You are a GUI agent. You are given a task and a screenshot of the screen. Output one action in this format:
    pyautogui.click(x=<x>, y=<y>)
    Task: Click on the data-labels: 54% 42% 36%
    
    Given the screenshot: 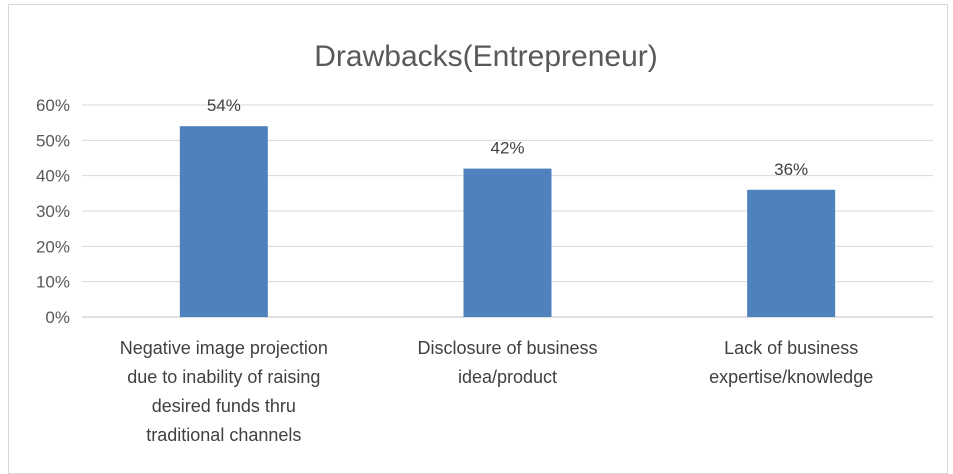 What is the action you would take?
    pyautogui.click(x=507, y=137)
    